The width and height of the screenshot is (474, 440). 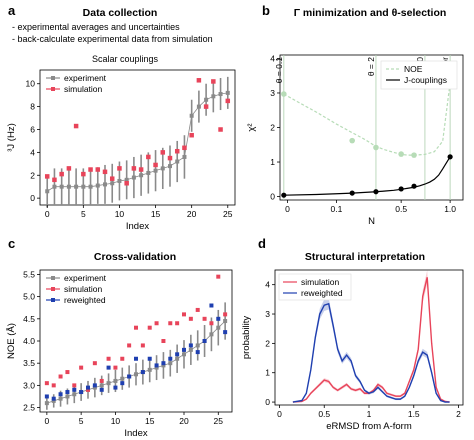 What do you see at coordinates (53, 78) in the screenshot?
I see `a-legend-swatch-marker` at bounding box center [53, 78].